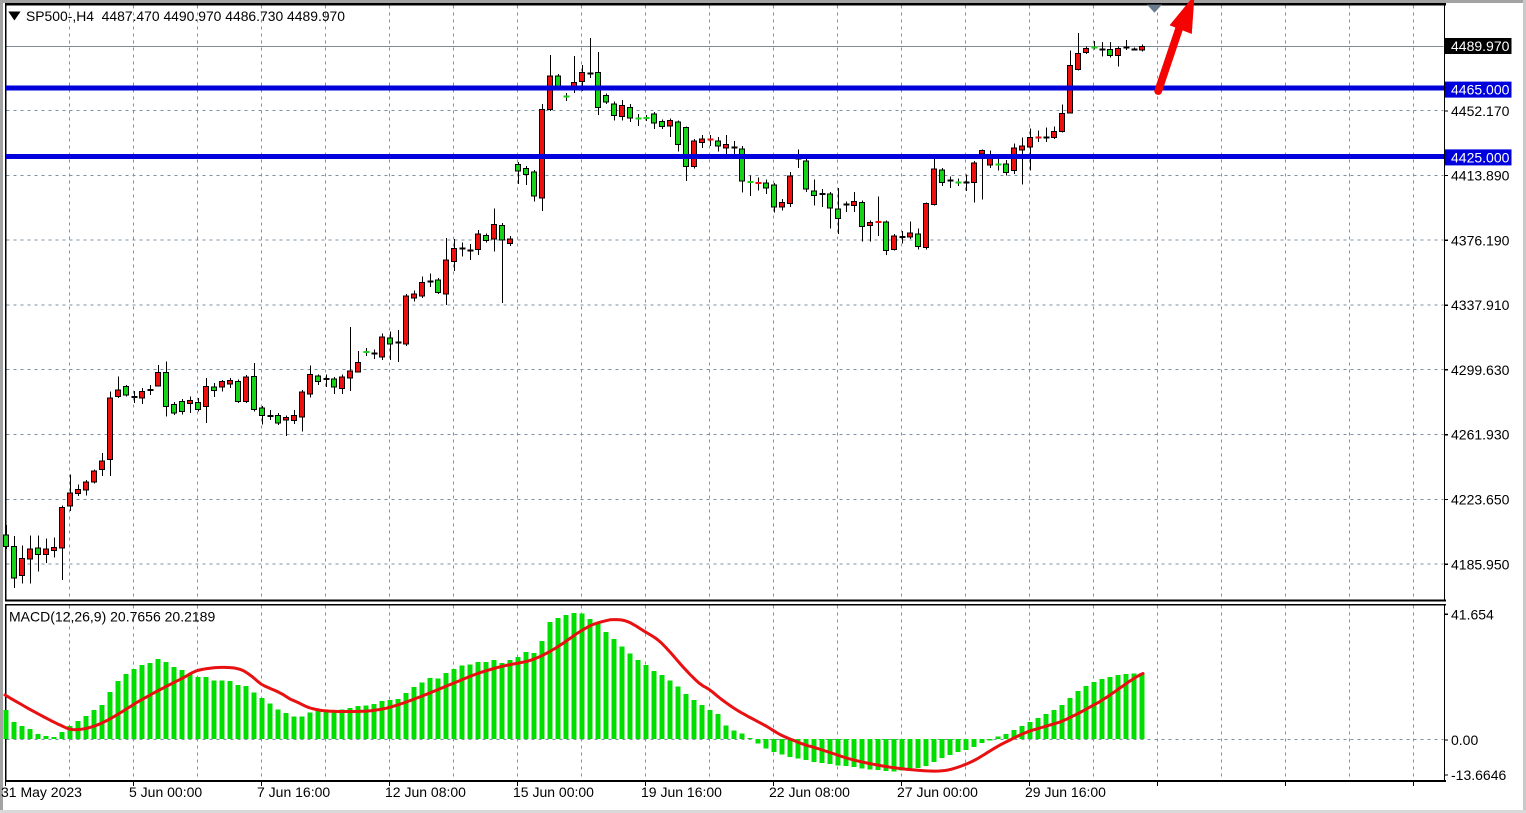 Image resolution: width=1526 pixels, height=813 pixels. I want to click on svg-text: 0.00, so click(1464, 740).